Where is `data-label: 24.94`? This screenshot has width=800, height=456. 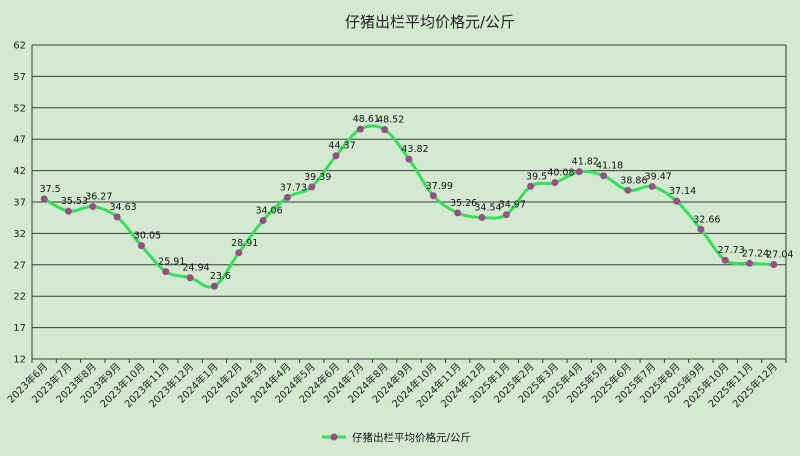 data-label: 24.94 is located at coordinates (195, 268).